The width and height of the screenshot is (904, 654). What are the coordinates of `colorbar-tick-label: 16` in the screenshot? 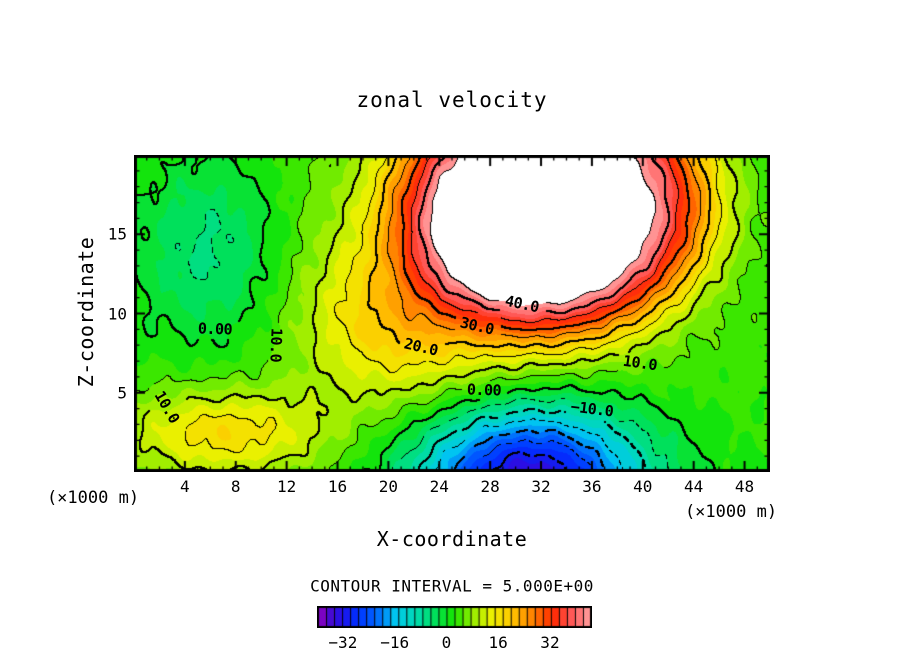 It's located at (498, 642).